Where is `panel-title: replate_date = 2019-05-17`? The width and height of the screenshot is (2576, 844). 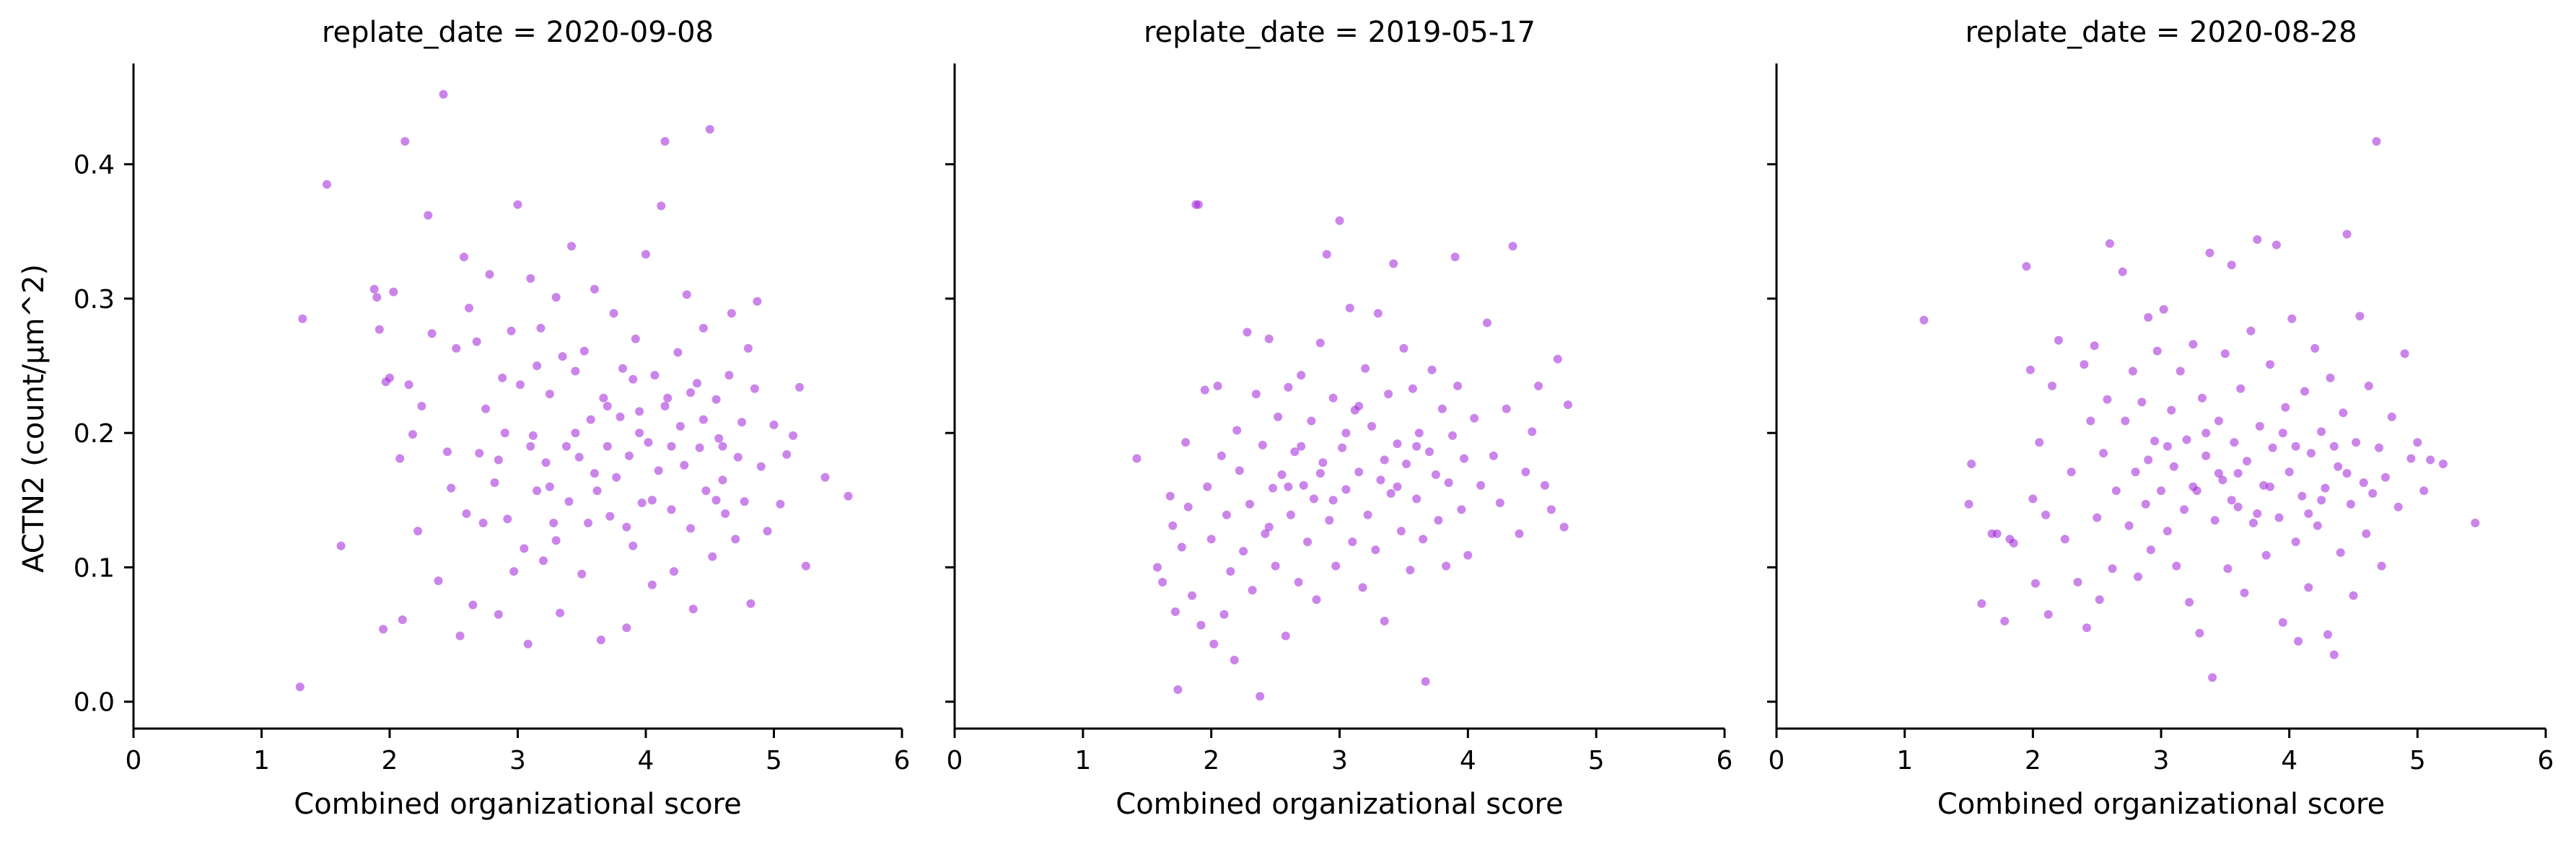
panel-title: replate_date = 2019-05-17 is located at coordinates (1339, 32).